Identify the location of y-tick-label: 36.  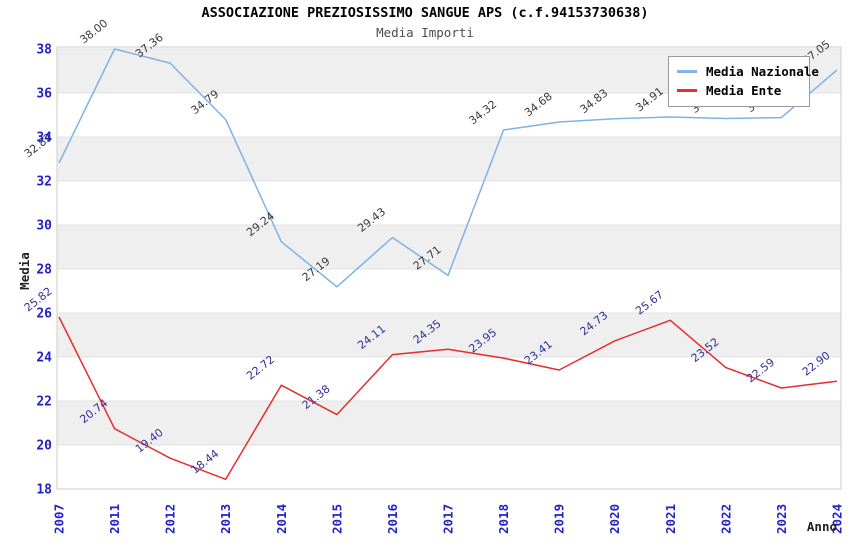
(44, 94).